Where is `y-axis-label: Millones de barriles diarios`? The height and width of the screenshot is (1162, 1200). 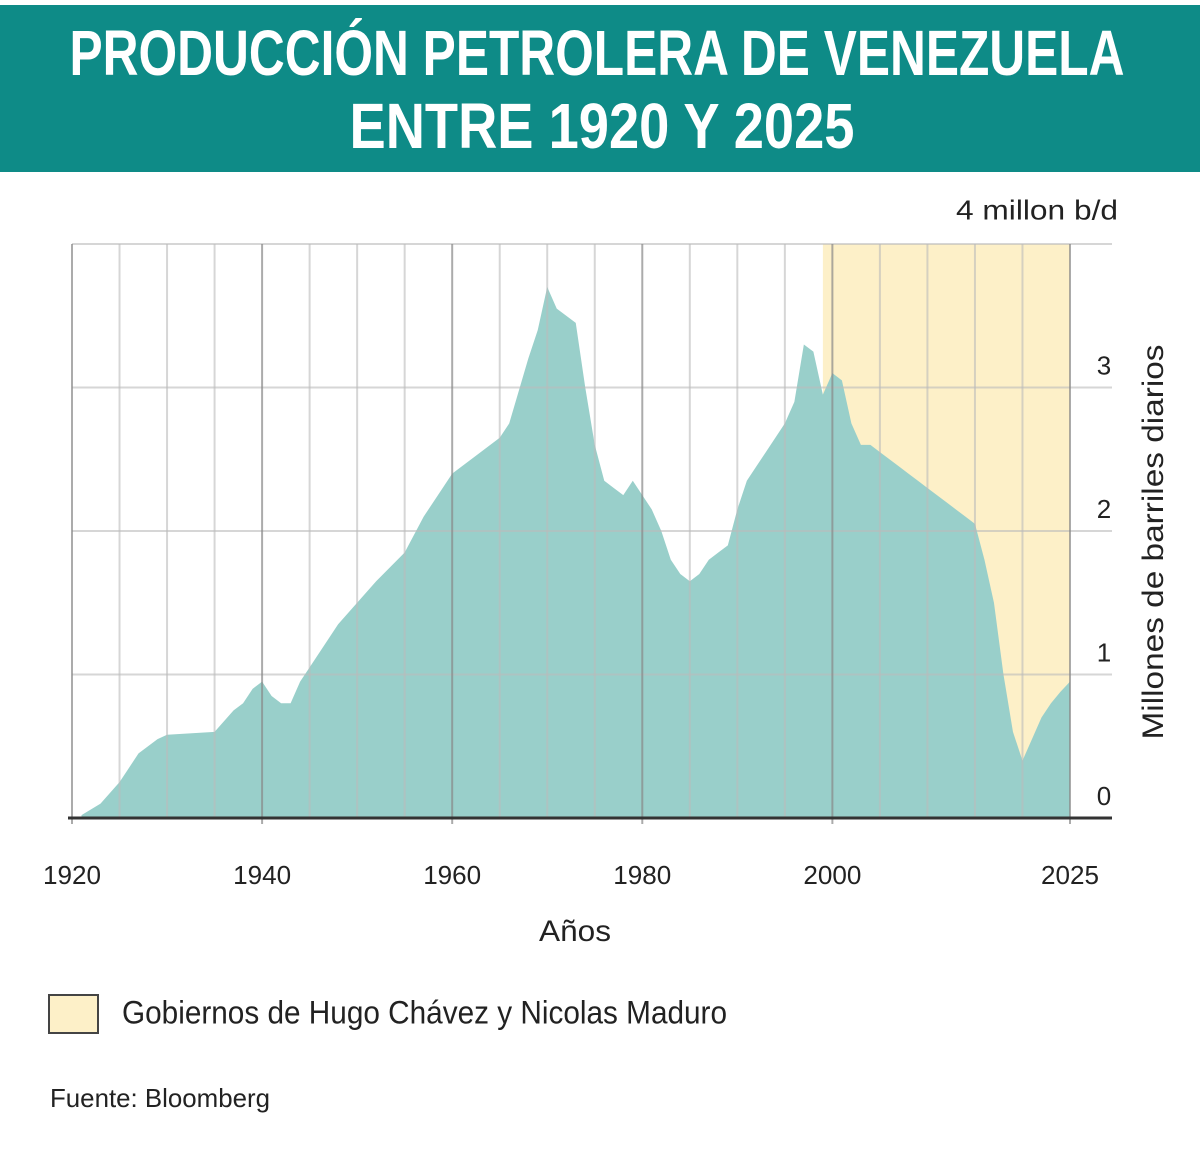 y-axis-label: Millones de barriles diarios is located at coordinates (1153, 542).